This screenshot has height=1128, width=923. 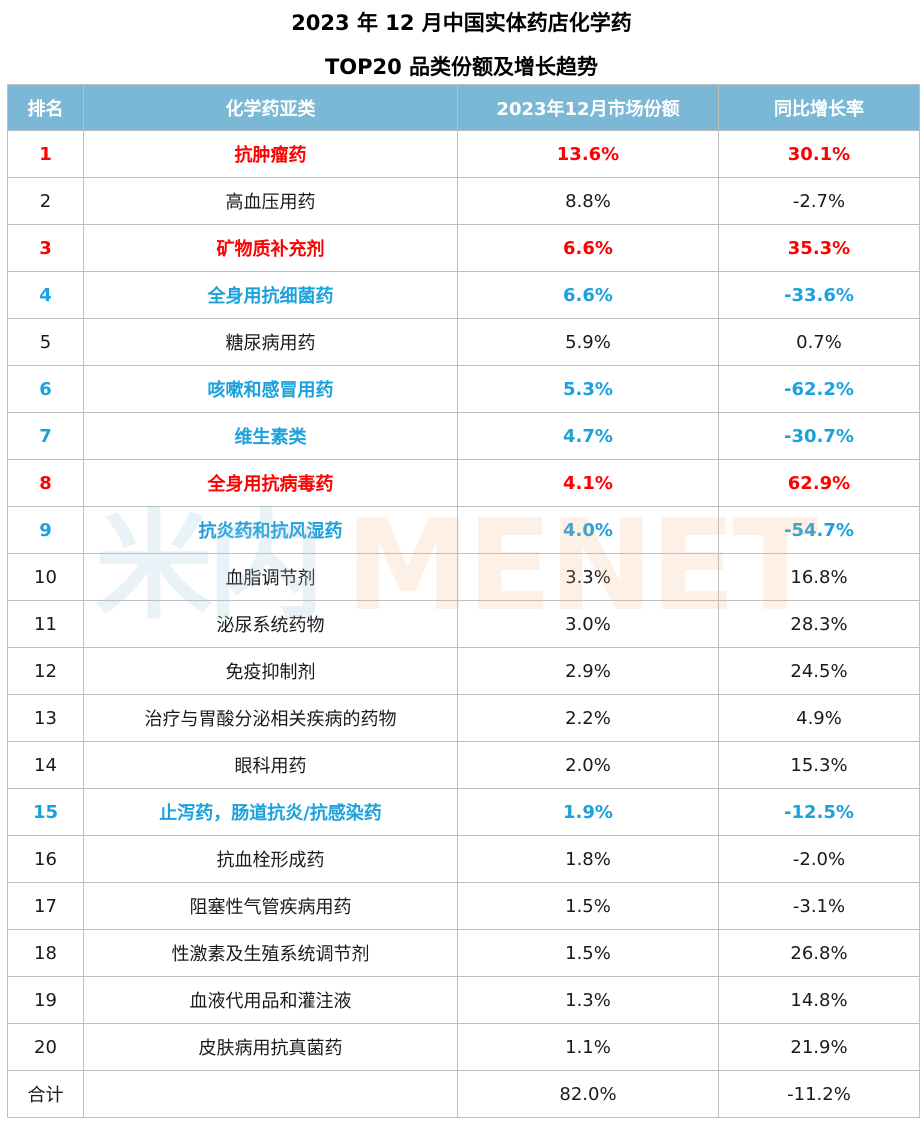 I want to click on cell-category: 止泻药，肠道抗炎/抗感染药, so click(x=270, y=812).